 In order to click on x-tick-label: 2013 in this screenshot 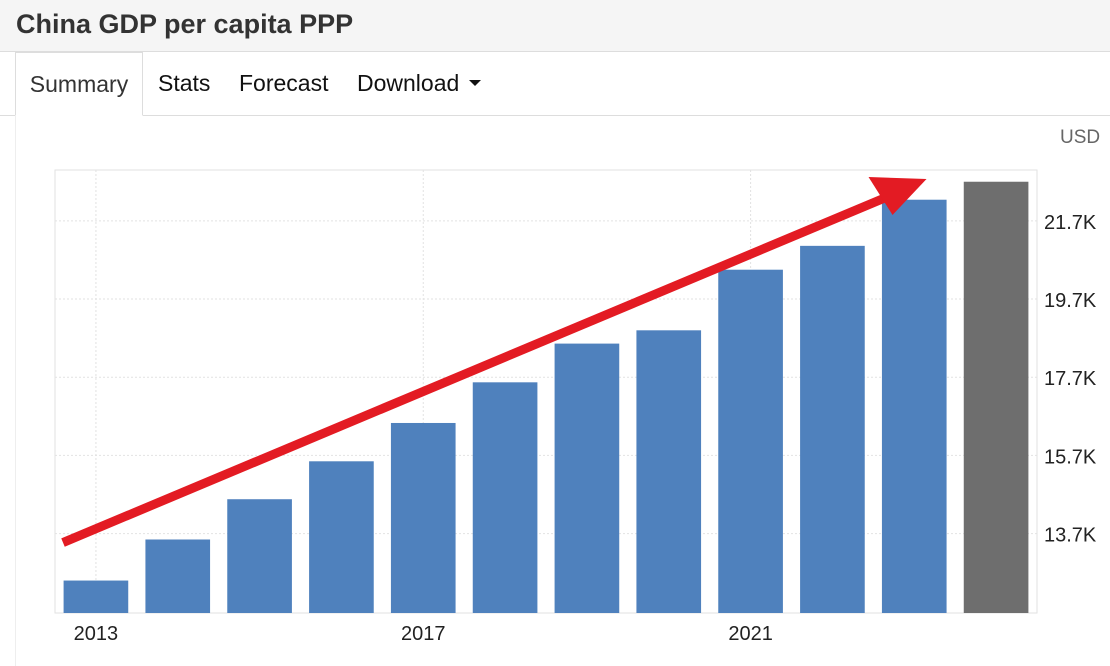, I will do `click(96, 634)`.